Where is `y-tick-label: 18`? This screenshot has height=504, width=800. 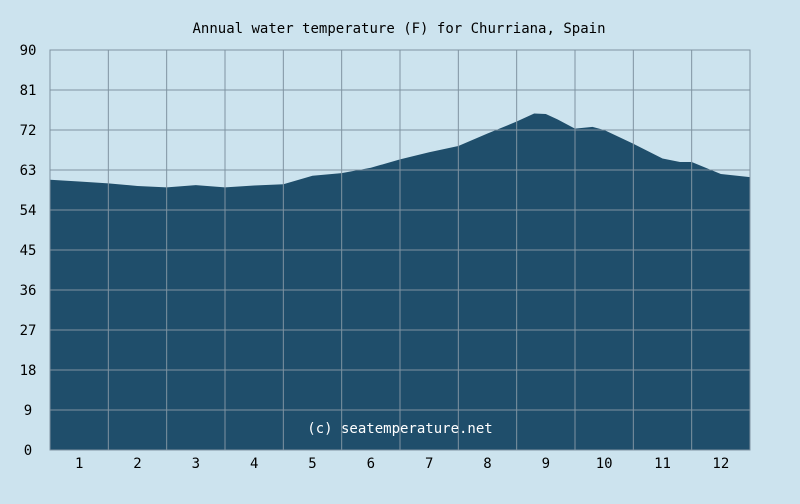 y-tick-label: 18 is located at coordinates (28, 371).